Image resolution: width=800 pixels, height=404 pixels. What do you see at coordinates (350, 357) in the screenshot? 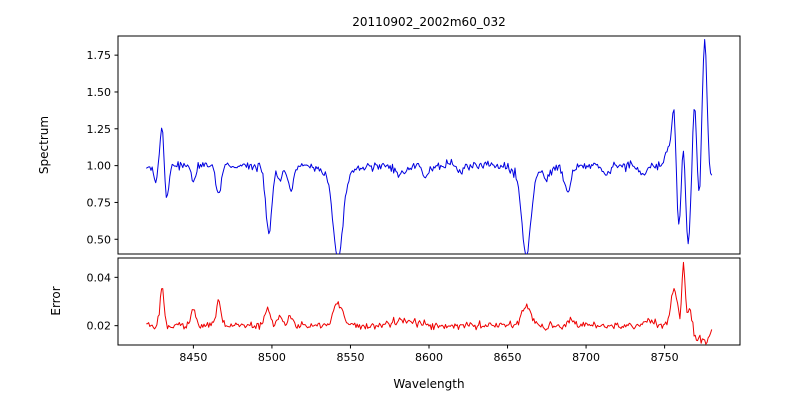
I see `x-tick-label: 8550` at bounding box center [350, 357].